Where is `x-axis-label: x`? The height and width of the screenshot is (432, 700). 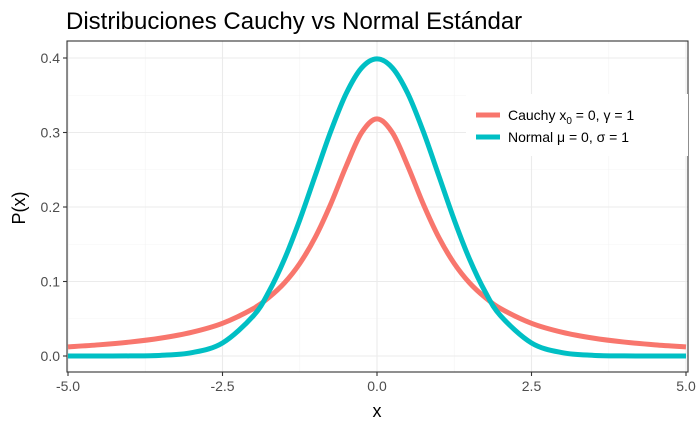 x-axis-label: x is located at coordinates (377, 411).